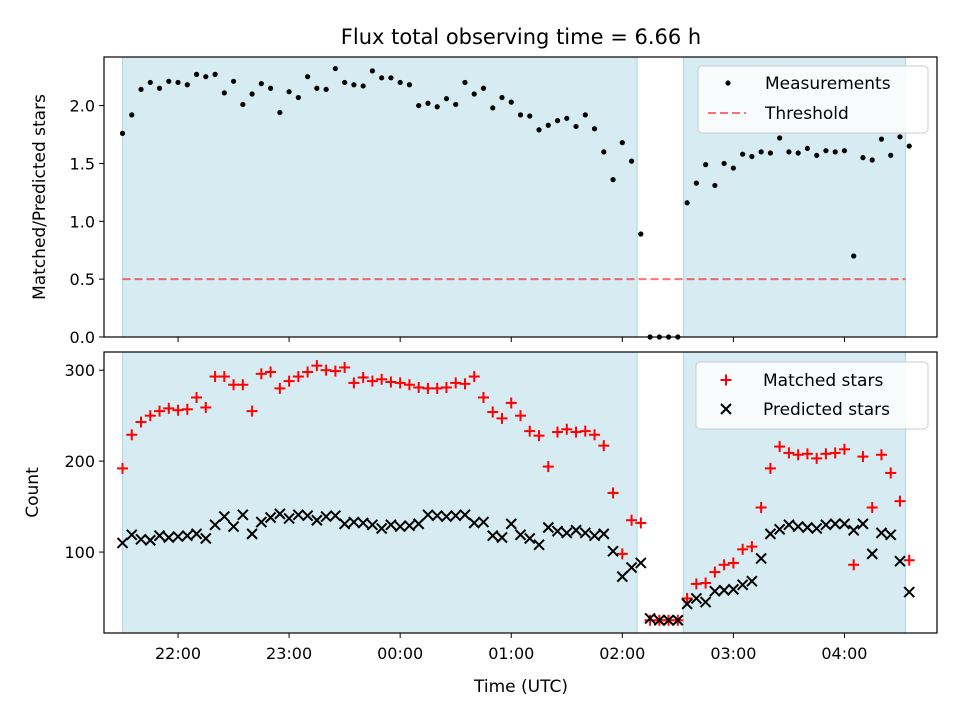 The height and width of the screenshot is (720, 960). I want to click on y-tick-label-0: 0.0, so click(82, 337).